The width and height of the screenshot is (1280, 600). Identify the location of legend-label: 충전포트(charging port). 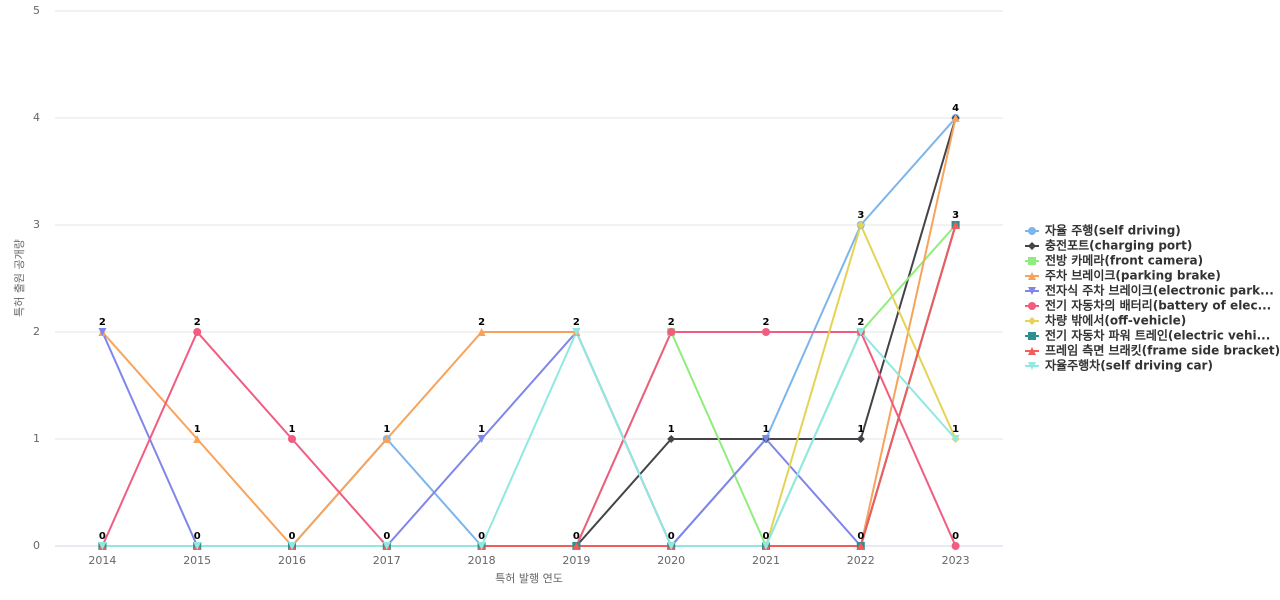
(1118, 245).